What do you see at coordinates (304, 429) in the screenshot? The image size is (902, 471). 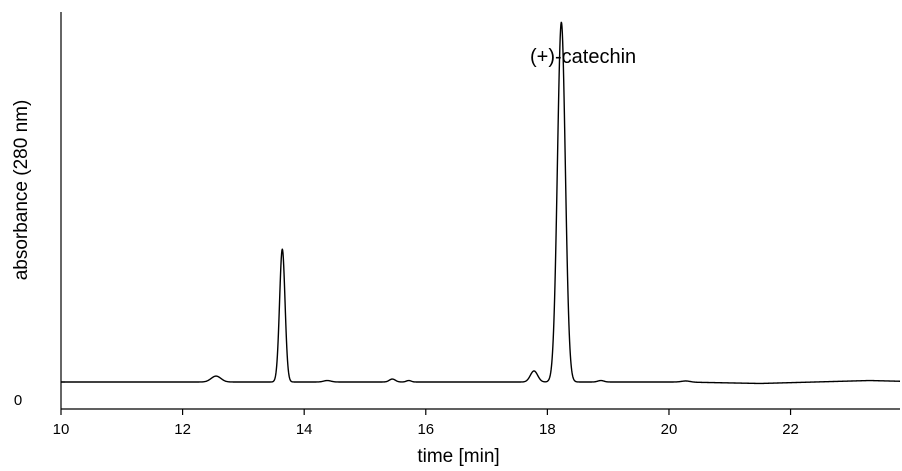 I see `x-tick-label-14: 14` at bounding box center [304, 429].